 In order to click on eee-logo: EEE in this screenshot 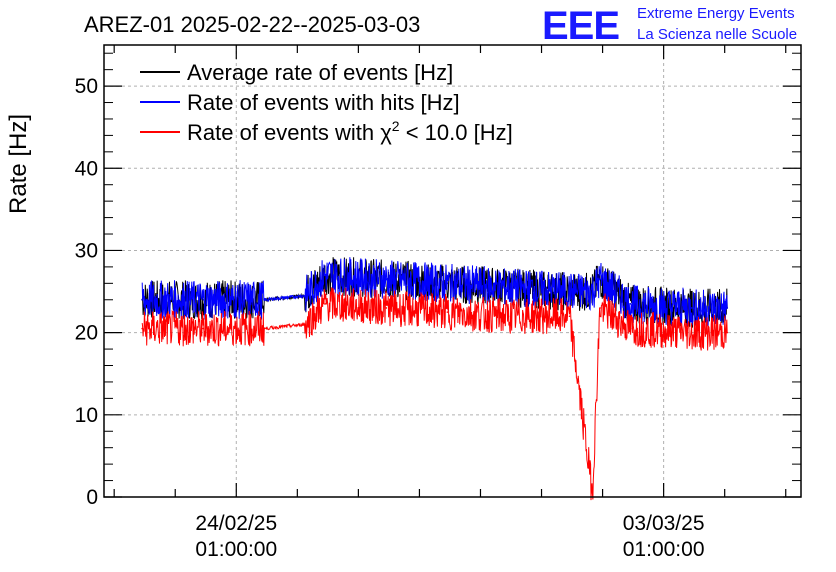, I will do `click(580, 26)`.